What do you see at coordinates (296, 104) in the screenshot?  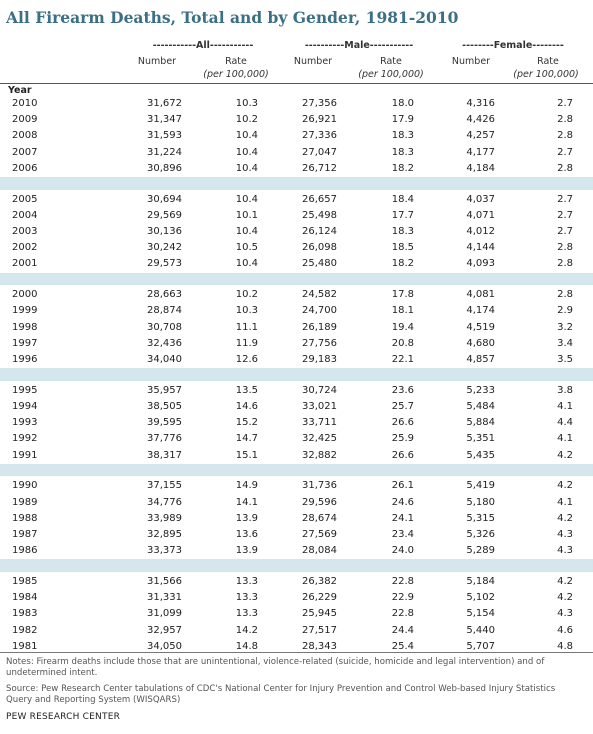 I see `table-row: 2010 31,672 10.3 27,356 18.0 4,316 2.7` at bounding box center [296, 104].